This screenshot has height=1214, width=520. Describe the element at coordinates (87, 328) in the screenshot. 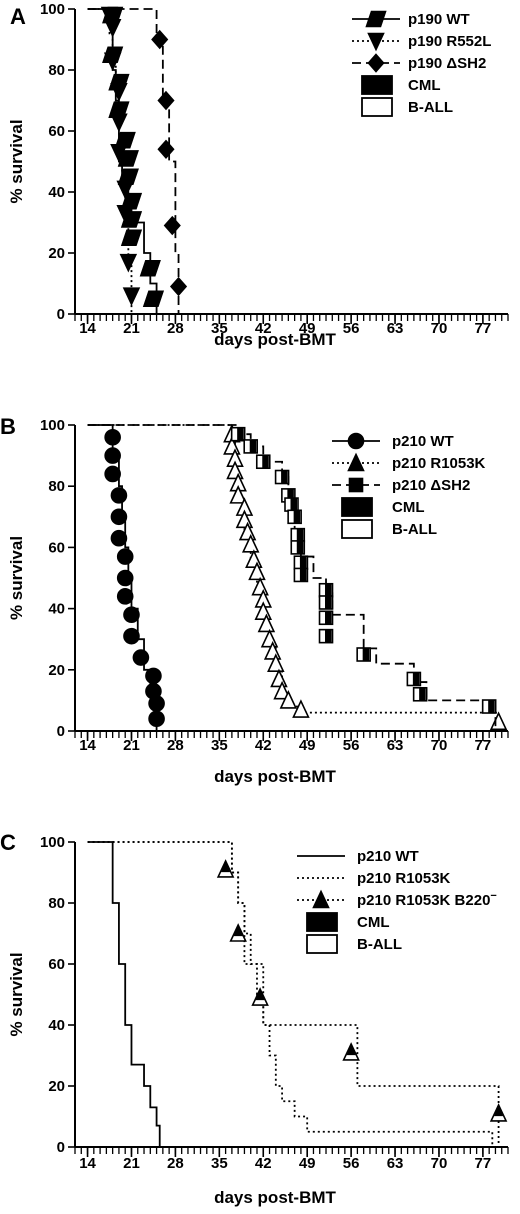

I see `x-tick-label: 14` at that location.